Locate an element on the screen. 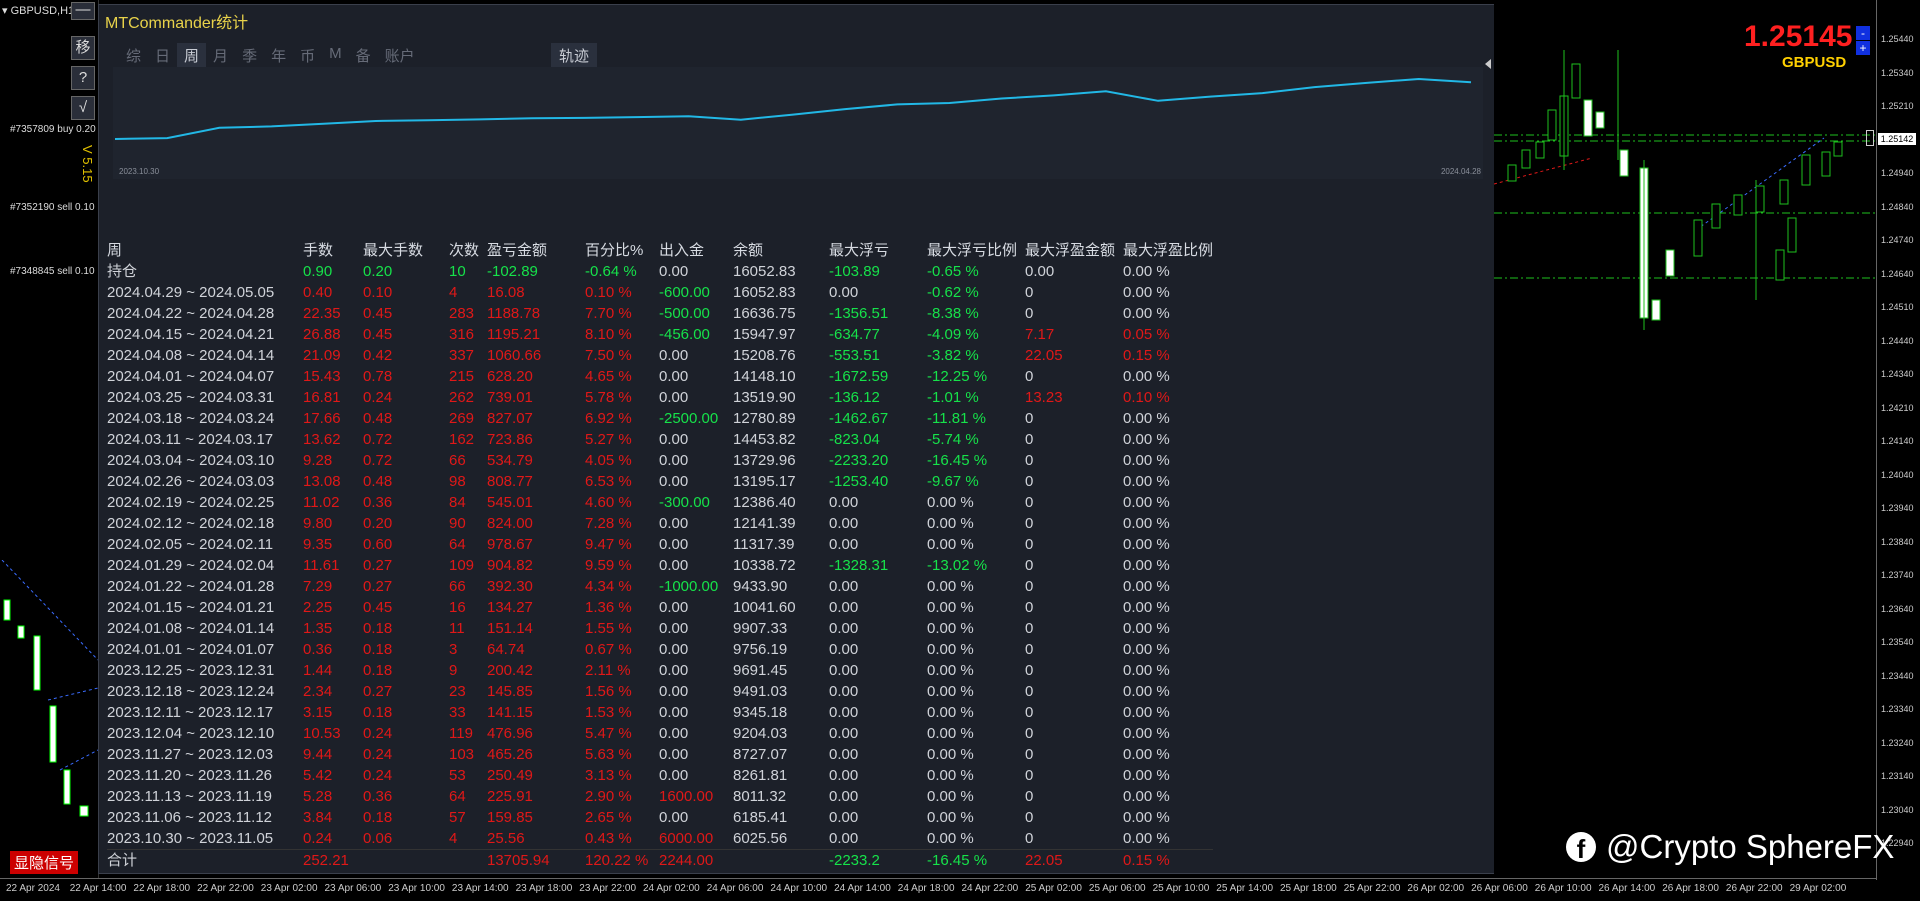 This screenshot has height=901, width=1920. expand-arrow-icon is located at coordinates (1488, 64).